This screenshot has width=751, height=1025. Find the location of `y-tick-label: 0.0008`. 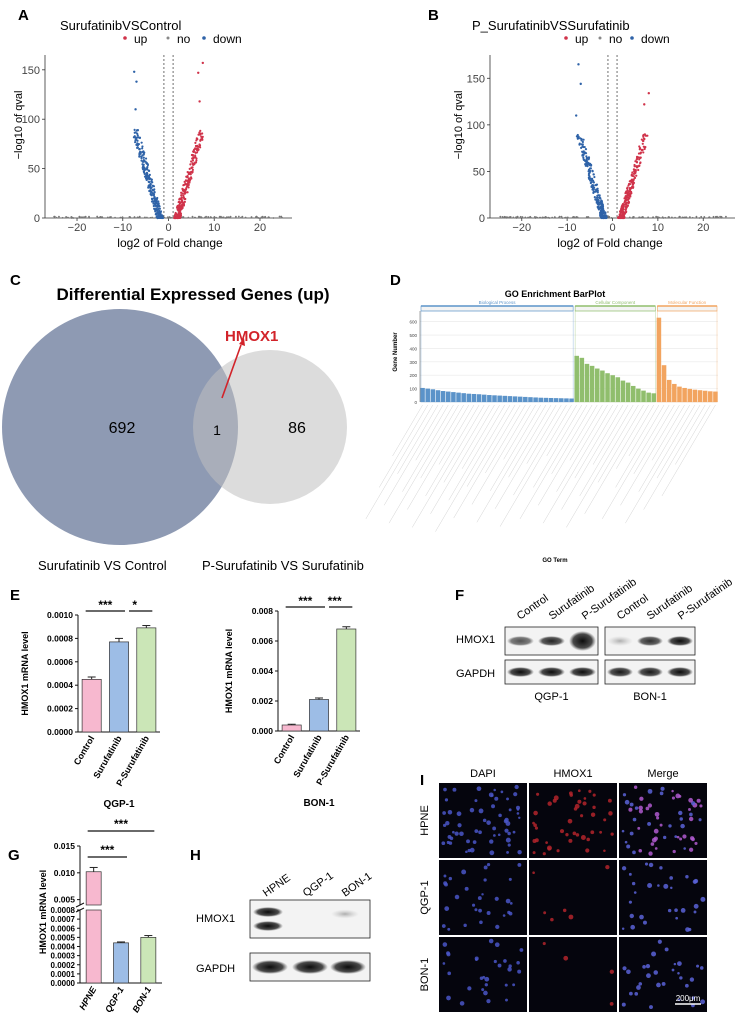

y-tick-label: 0.0008 is located at coordinates (63, 910).